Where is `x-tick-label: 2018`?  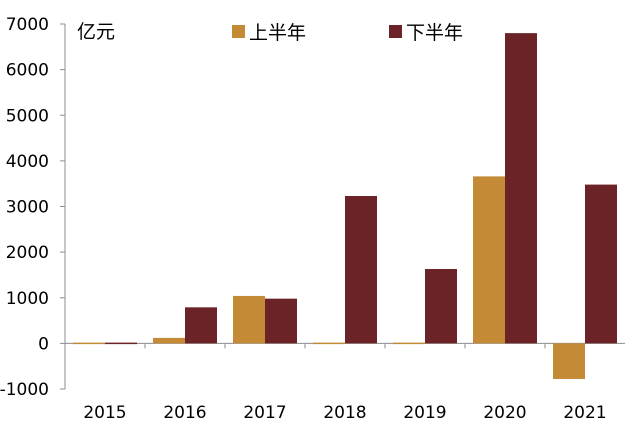 x-tick-label: 2018 is located at coordinates (344, 413).